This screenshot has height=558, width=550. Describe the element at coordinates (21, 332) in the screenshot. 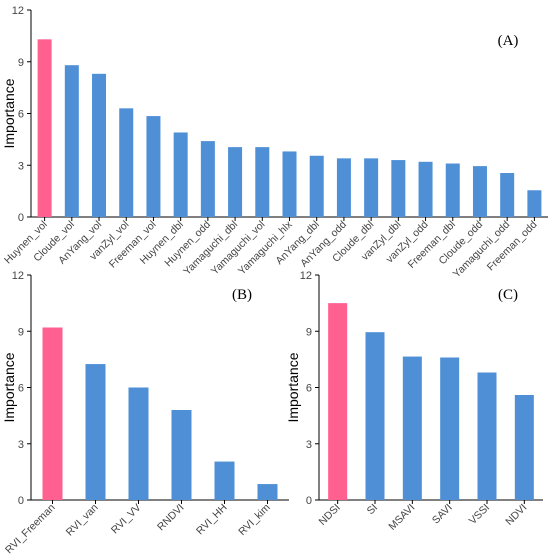

I see `panel-b-y-tick-label: 9` at that location.